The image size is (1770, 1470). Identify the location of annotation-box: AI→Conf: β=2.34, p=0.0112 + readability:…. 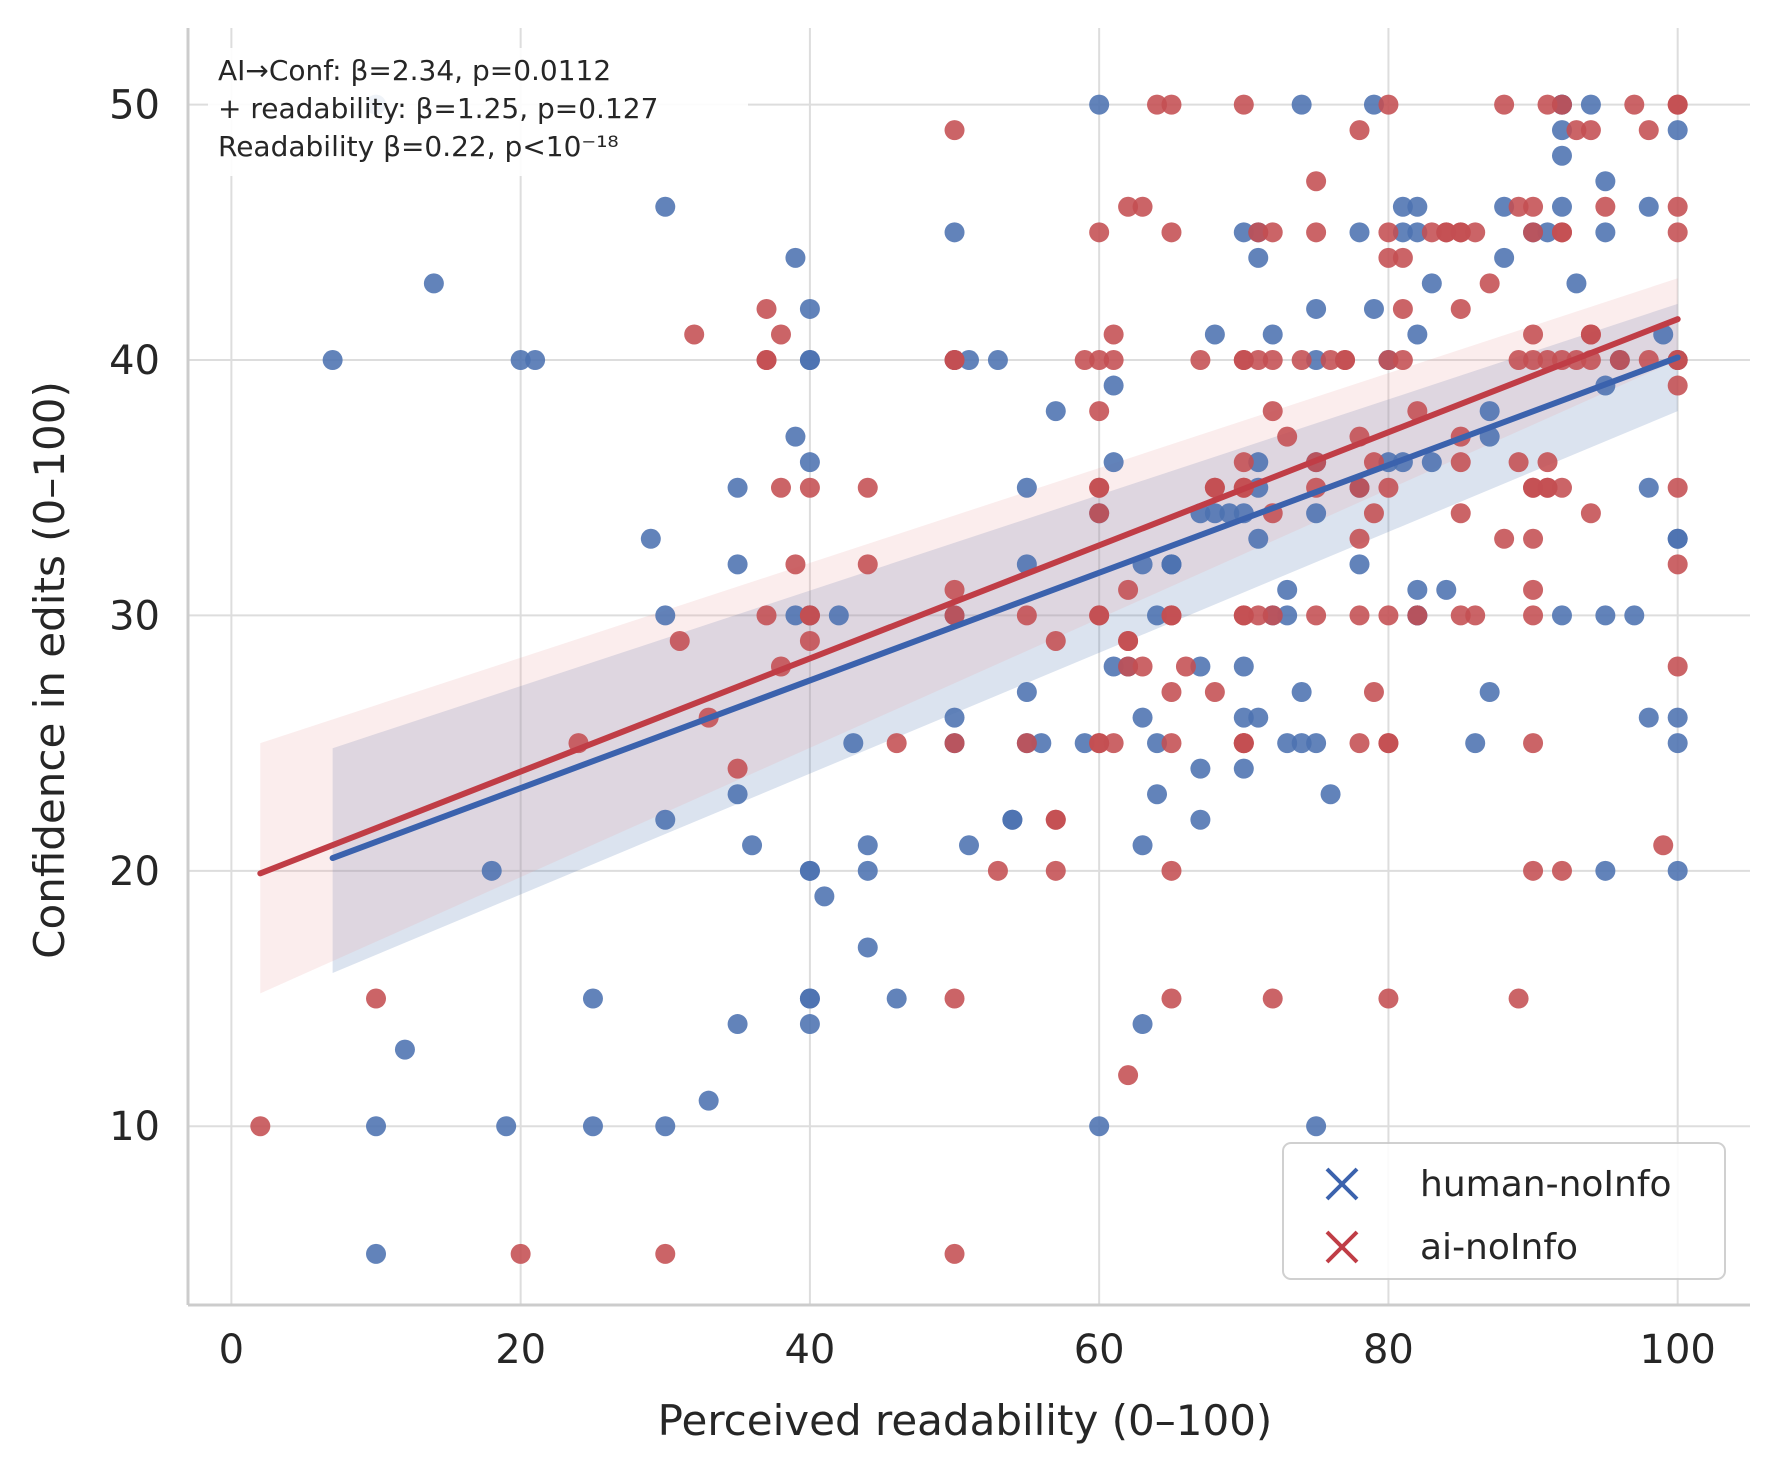
(478, 112).